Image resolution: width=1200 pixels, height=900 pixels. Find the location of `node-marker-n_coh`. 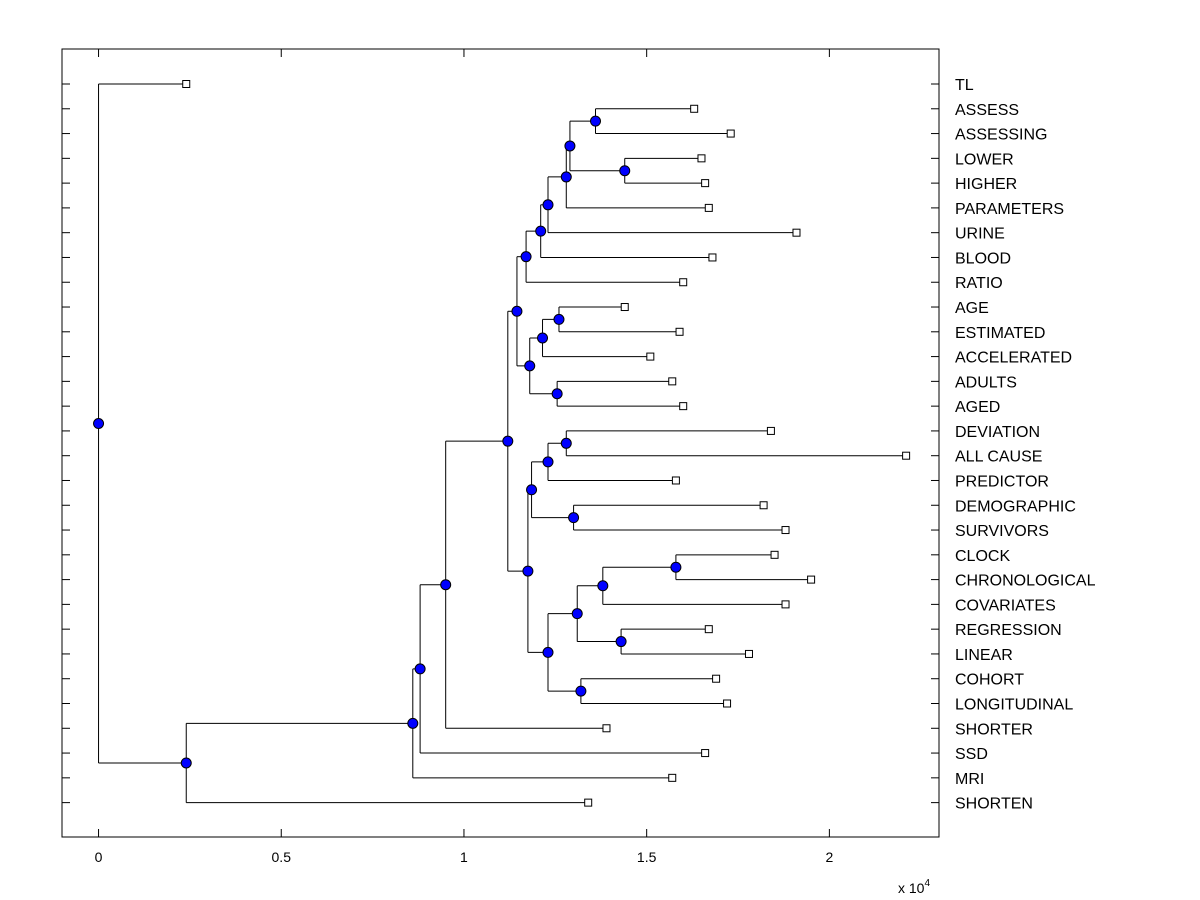

node-marker-n_coh is located at coordinates (581, 691).